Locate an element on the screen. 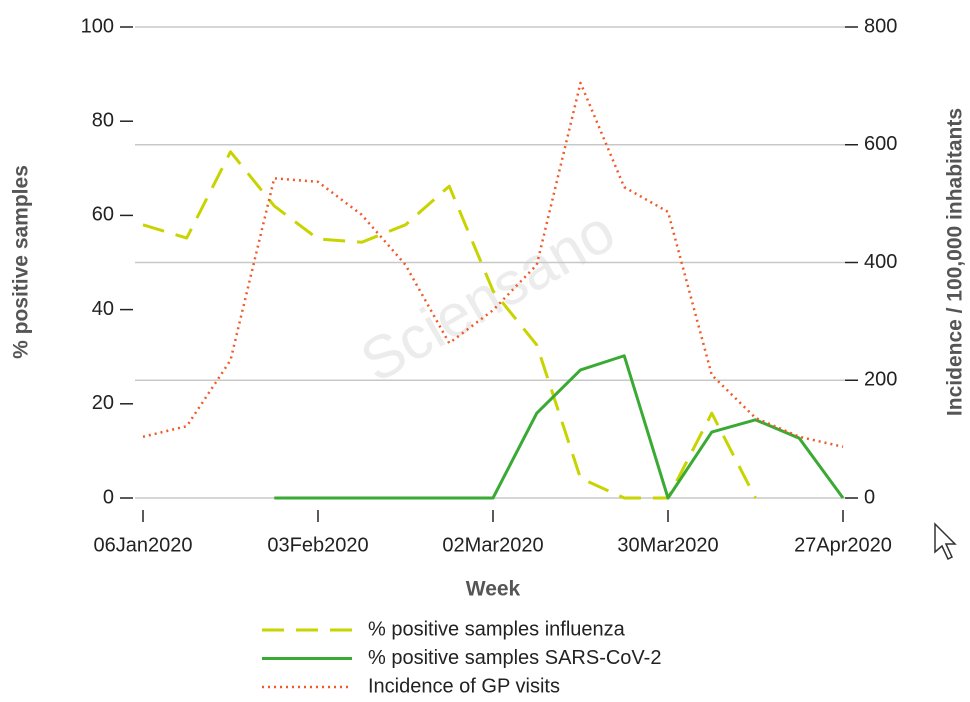 This screenshot has height=702, width=970. y2-tick-label: 400 is located at coordinates (880, 262).